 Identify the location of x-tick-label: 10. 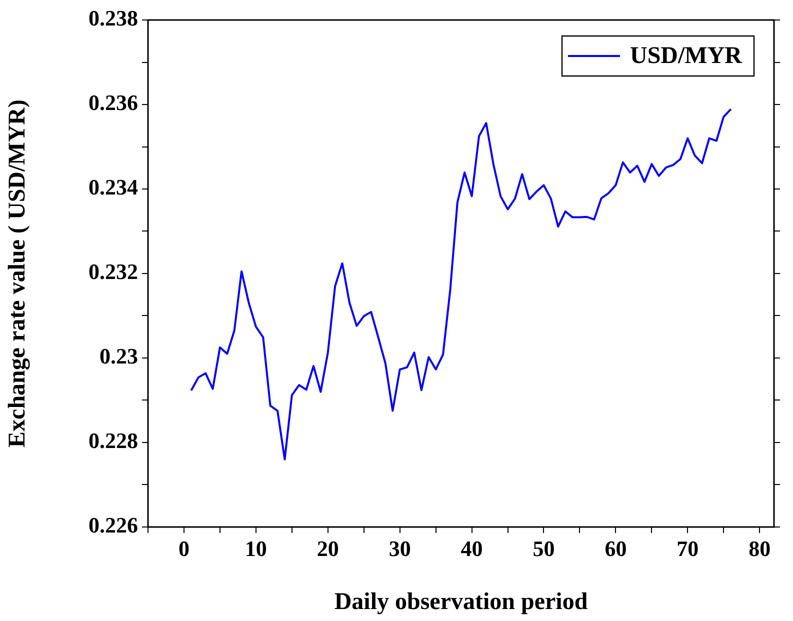
(255, 548).